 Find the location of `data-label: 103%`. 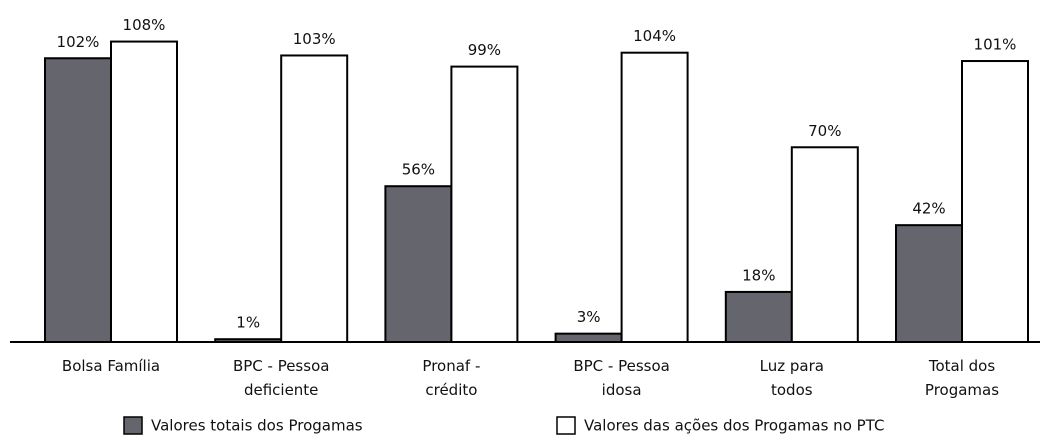

data-label: 103% is located at coordinates (314, 39).